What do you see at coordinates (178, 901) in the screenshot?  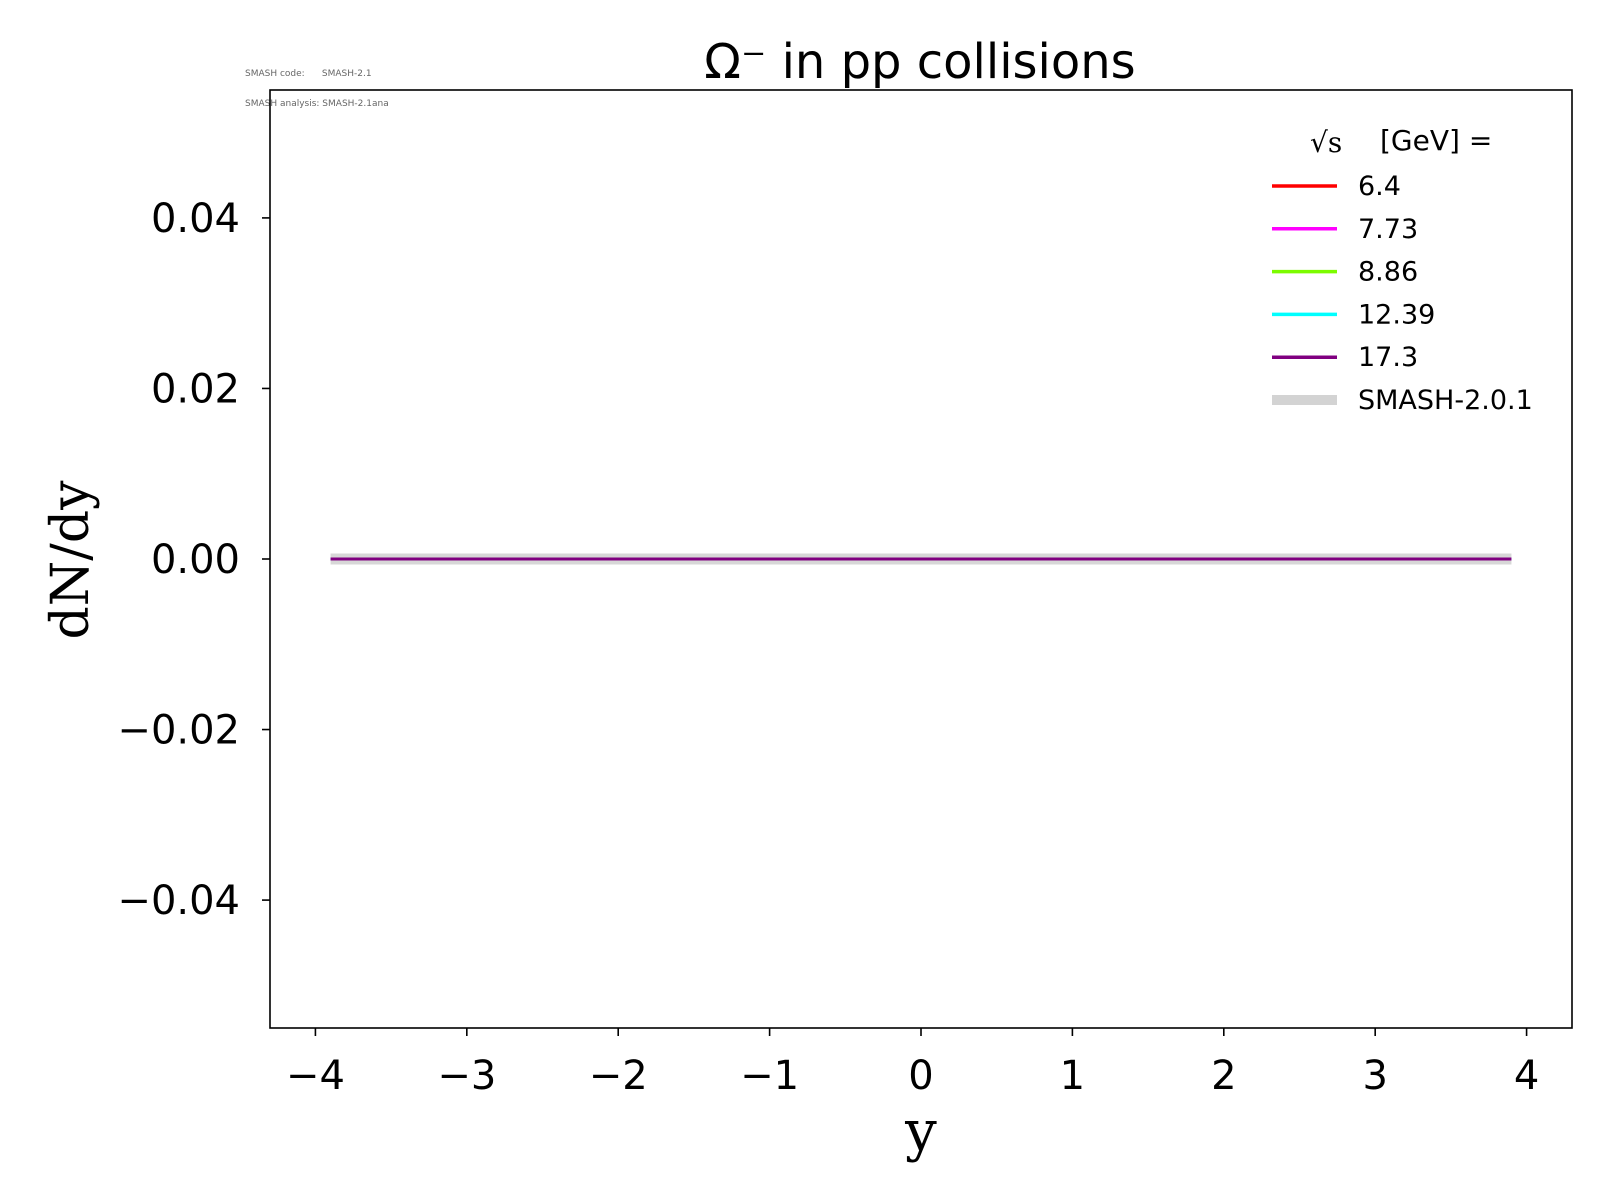 I see `y-tick-label: −0.04` at bounding box center [178, 901].